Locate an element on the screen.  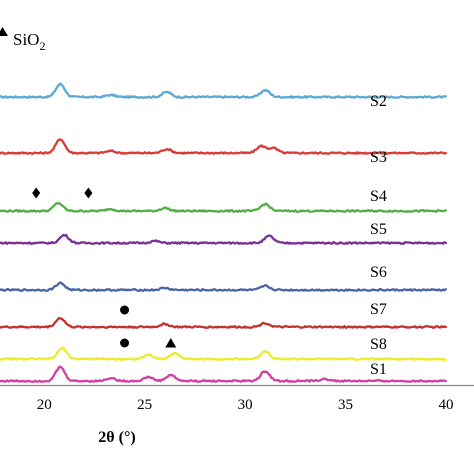
x-tick-label-40: 40 is located at coordinates (446, 405).